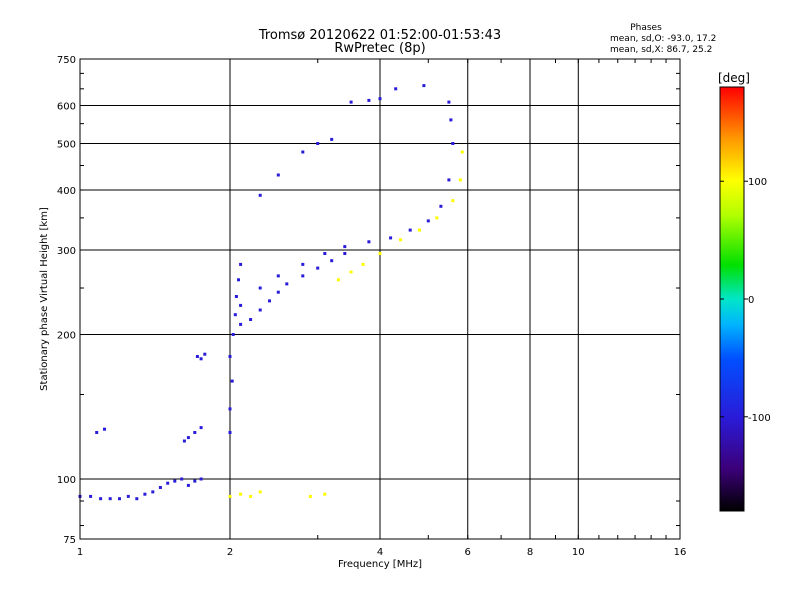 The image size is (800, 600). Describe the element at coordinates (379, 48) in the screenshot. I see `chart-subtitle: RwPretec (8p)` at that location.